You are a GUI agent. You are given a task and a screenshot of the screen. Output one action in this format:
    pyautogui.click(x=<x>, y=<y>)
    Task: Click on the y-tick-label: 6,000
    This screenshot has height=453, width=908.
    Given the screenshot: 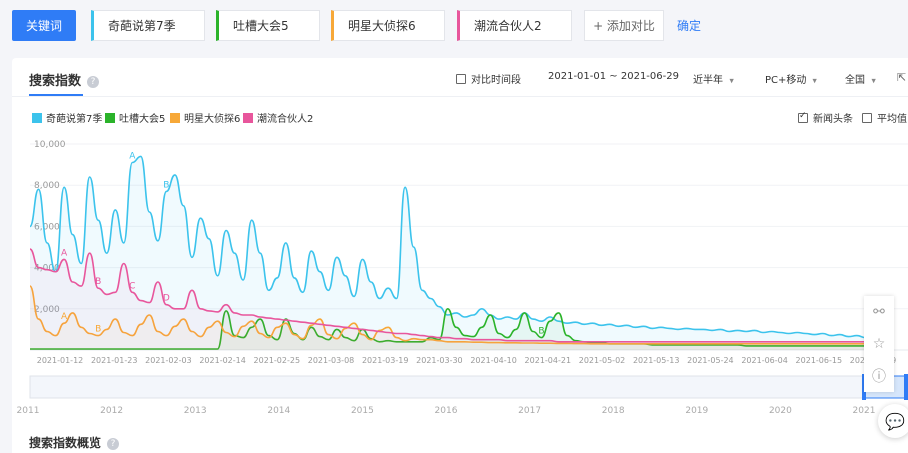 What is the action you would take?
    pyautogui.click(x=47, y=227)
    